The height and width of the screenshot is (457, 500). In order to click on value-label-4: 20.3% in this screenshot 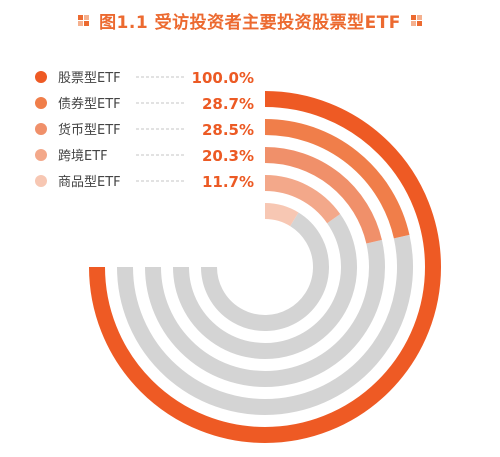, I will do `click(228, 156)`.